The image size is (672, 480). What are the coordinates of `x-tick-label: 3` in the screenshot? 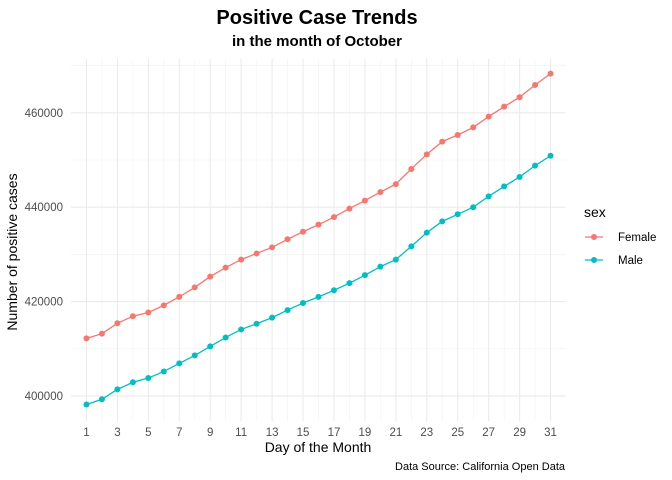 It's located at (117, 433).